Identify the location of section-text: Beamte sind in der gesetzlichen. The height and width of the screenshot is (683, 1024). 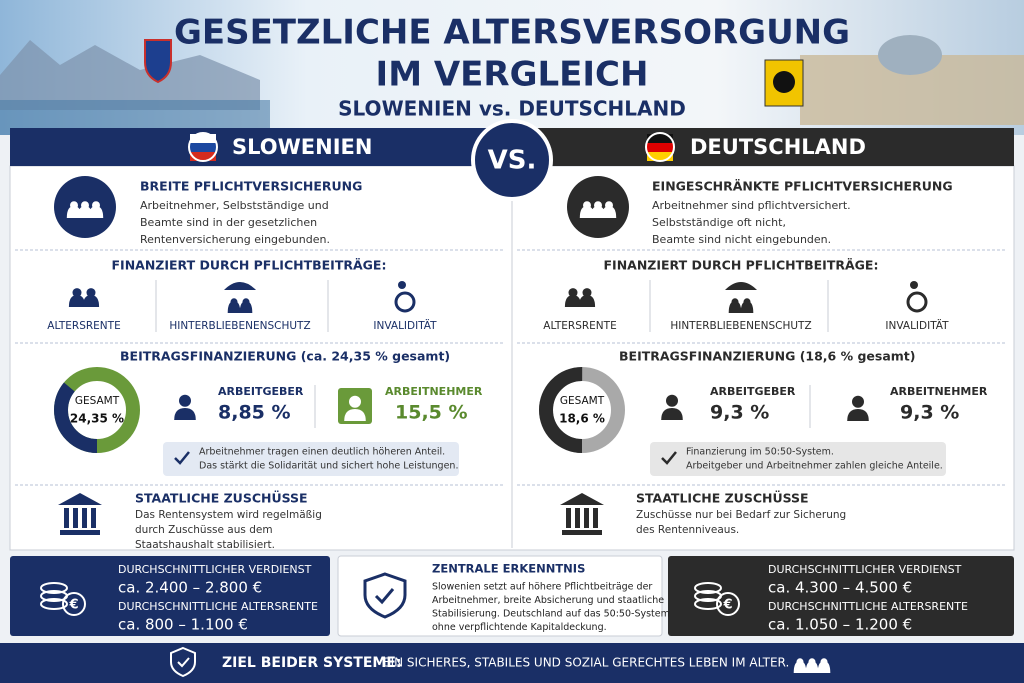
(228, 222).